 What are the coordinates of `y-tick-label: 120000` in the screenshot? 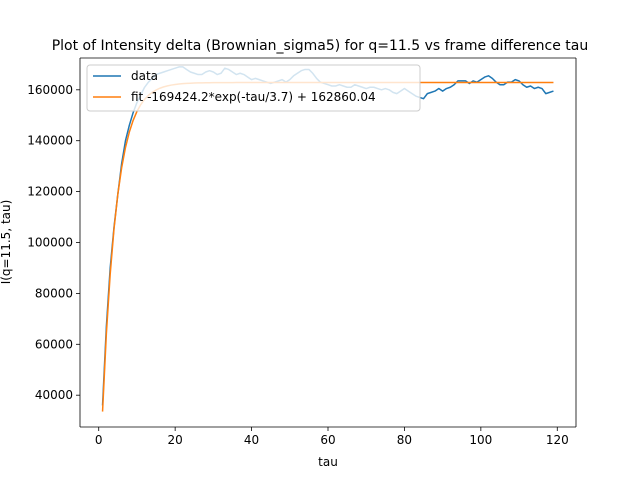 It's located at (50, 192).